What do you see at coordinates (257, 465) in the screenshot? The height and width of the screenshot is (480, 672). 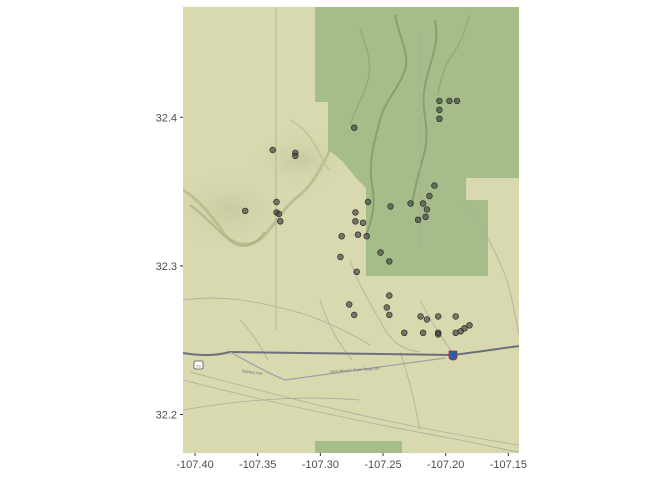 I see `x-tick-label: -107.35` at bounding box center [257, 465].